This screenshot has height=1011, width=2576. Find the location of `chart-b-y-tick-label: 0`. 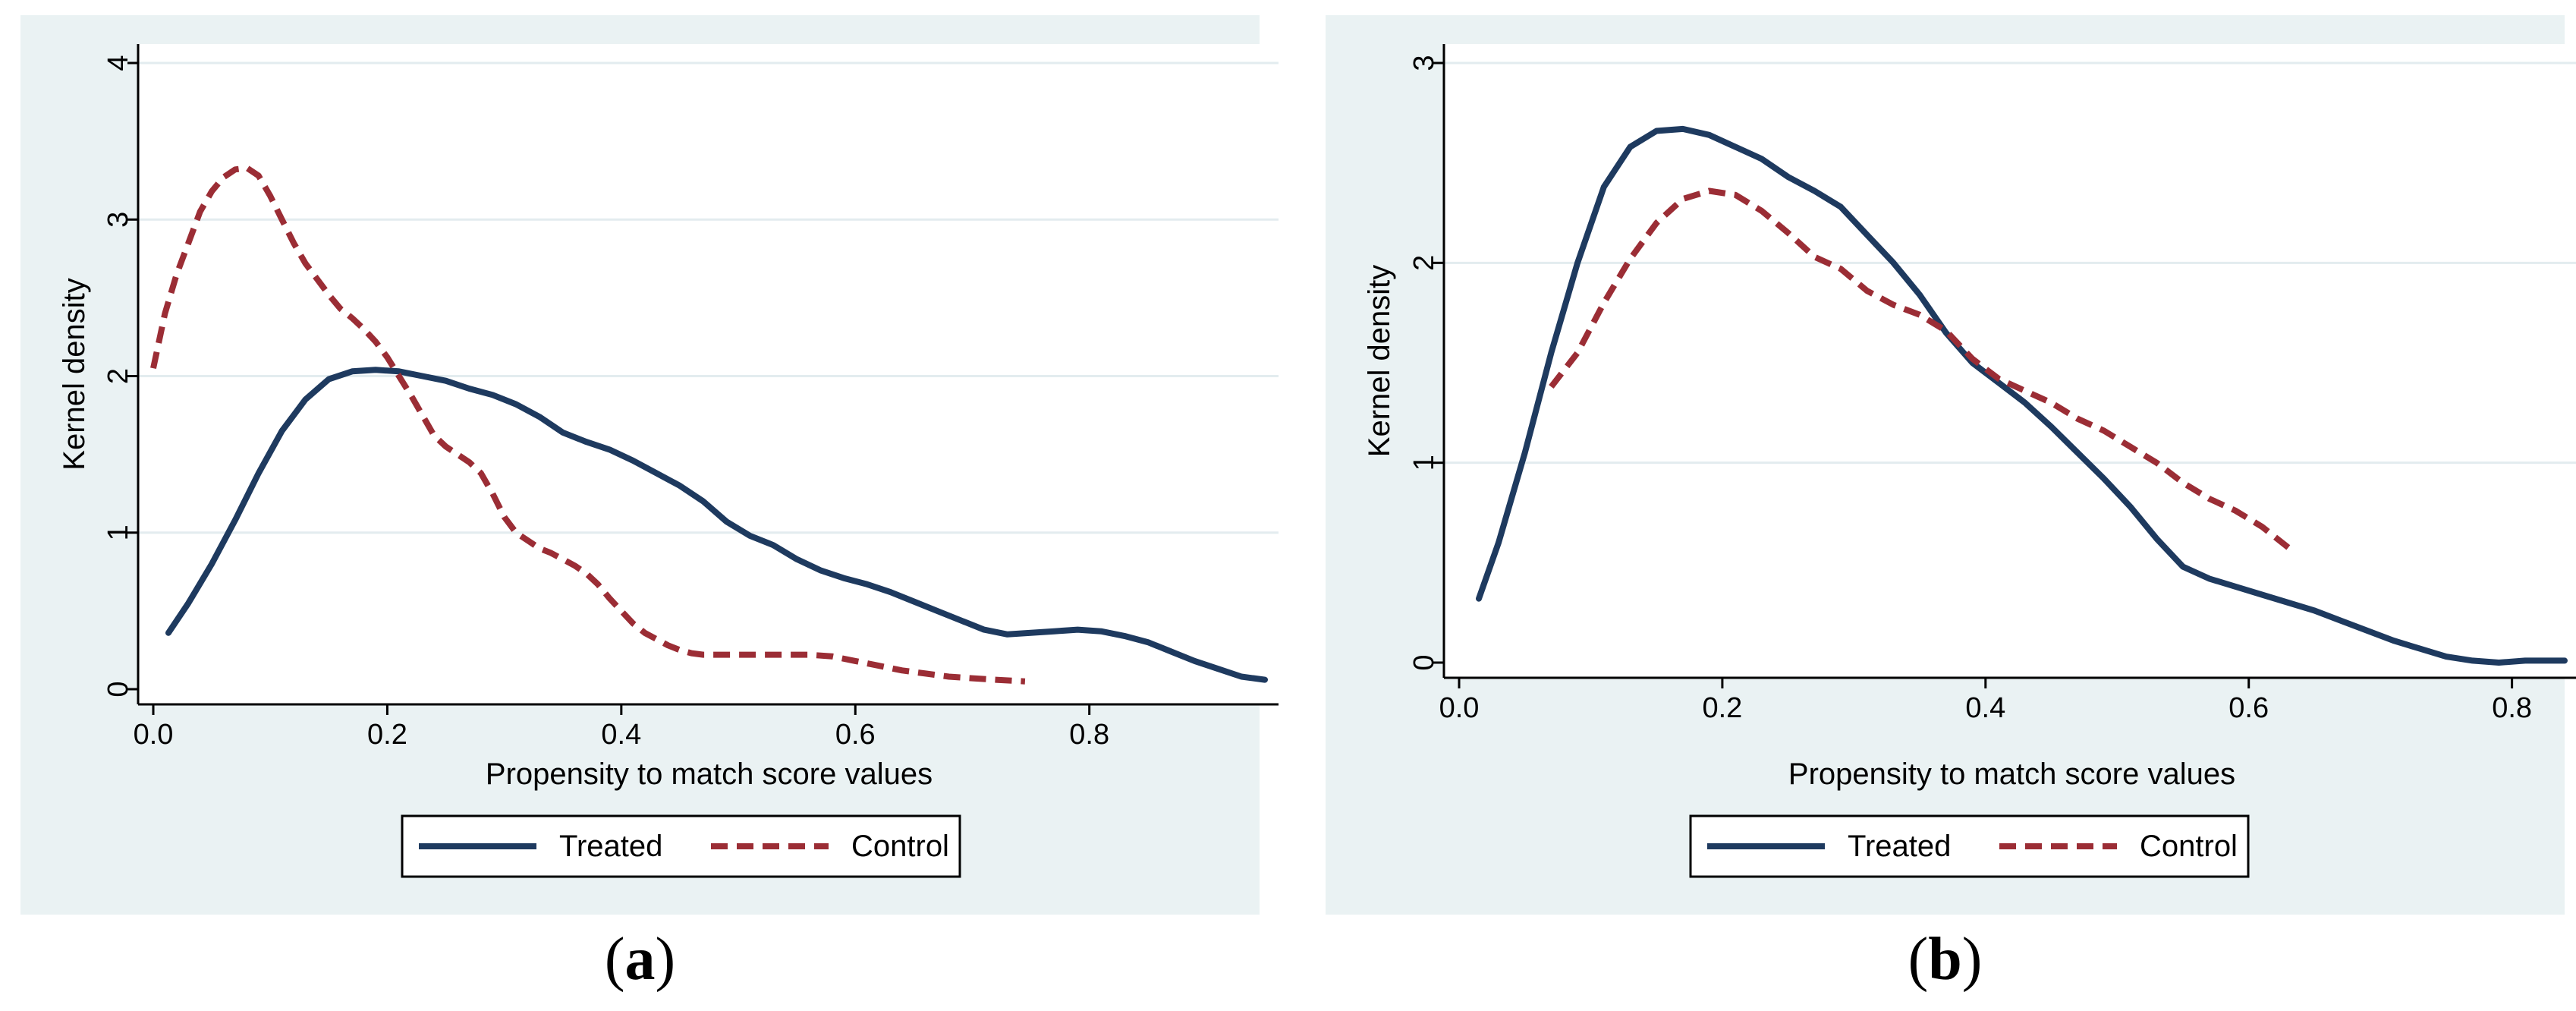

chart-b-y-tick-label: 0 is located at coordinates (1424, 662).